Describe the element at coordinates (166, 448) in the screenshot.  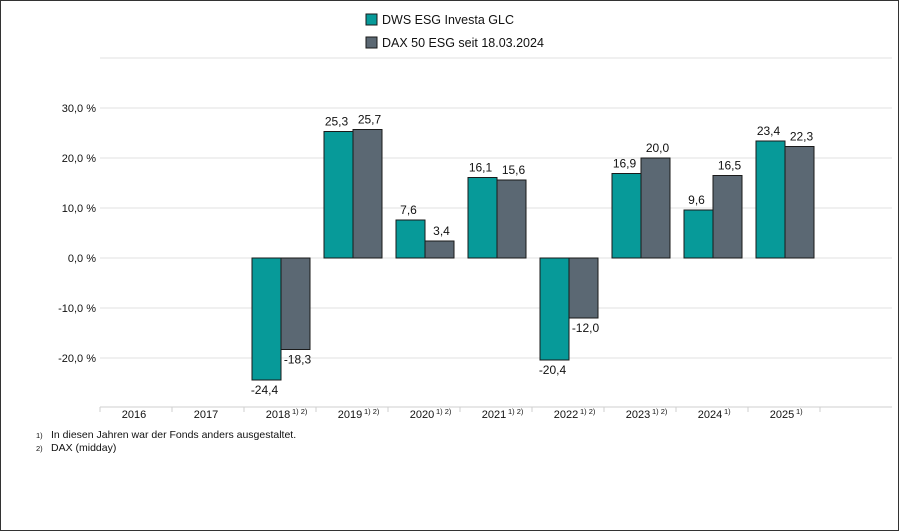
I see `footnote-2: 2) DAX (midday)` at that location.